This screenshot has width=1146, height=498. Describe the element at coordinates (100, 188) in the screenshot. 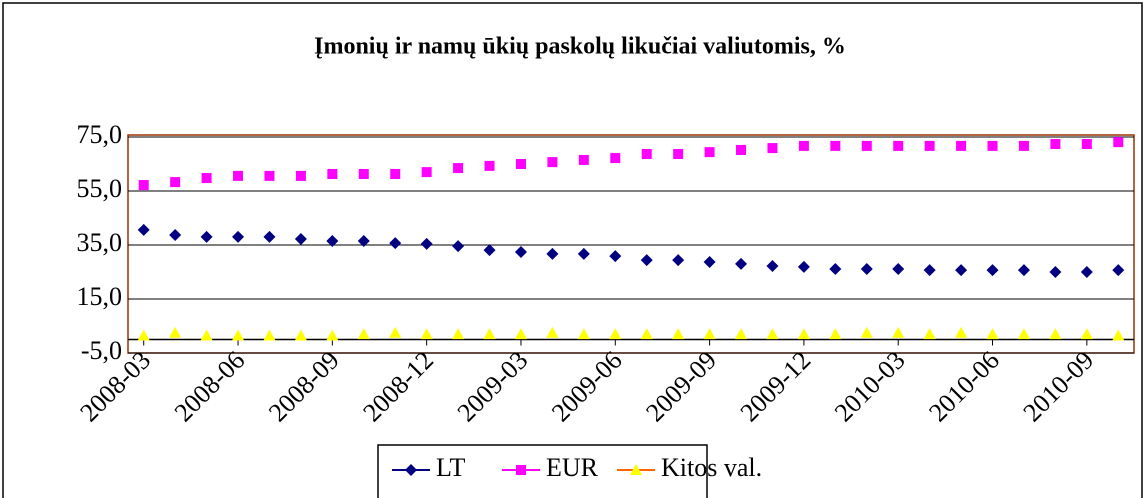

I see `y-tick-label: 55,0` at that location.